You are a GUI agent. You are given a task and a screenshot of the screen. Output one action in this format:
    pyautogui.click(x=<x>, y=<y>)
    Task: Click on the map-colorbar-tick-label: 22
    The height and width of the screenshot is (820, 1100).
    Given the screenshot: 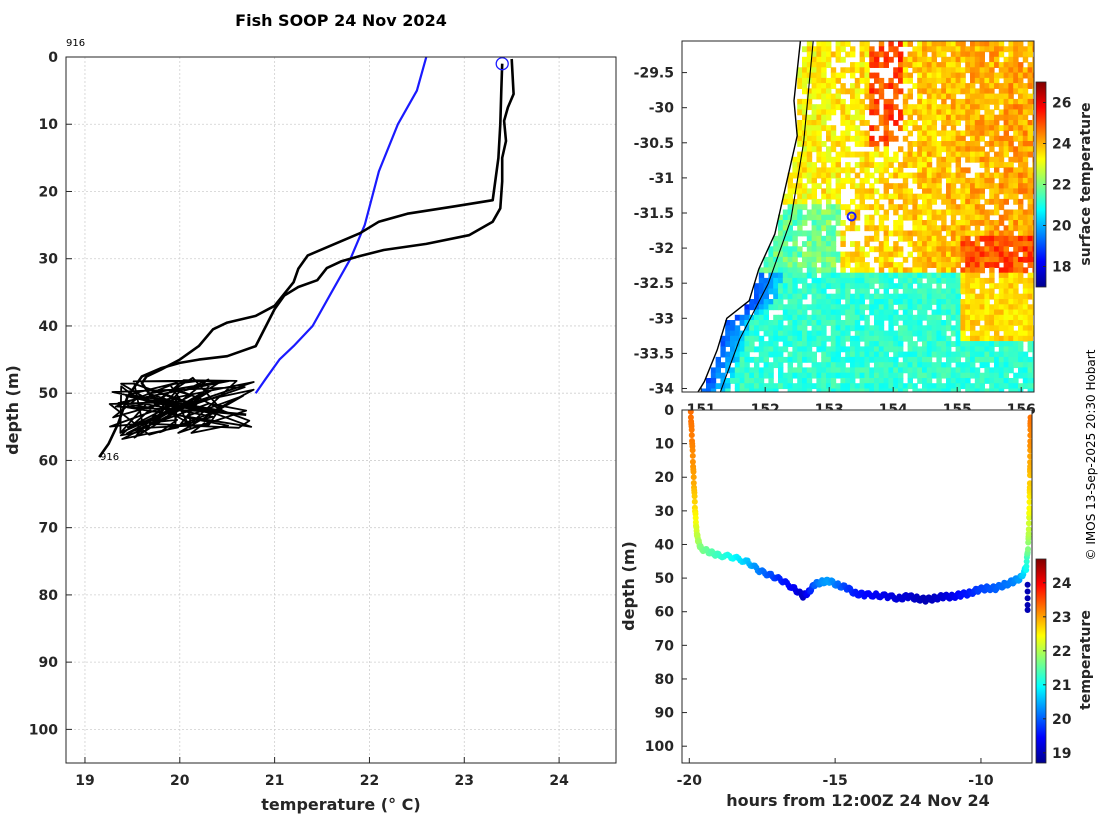 What is the action you would take?
    pyautogui.click(x=1061, y=186)
    